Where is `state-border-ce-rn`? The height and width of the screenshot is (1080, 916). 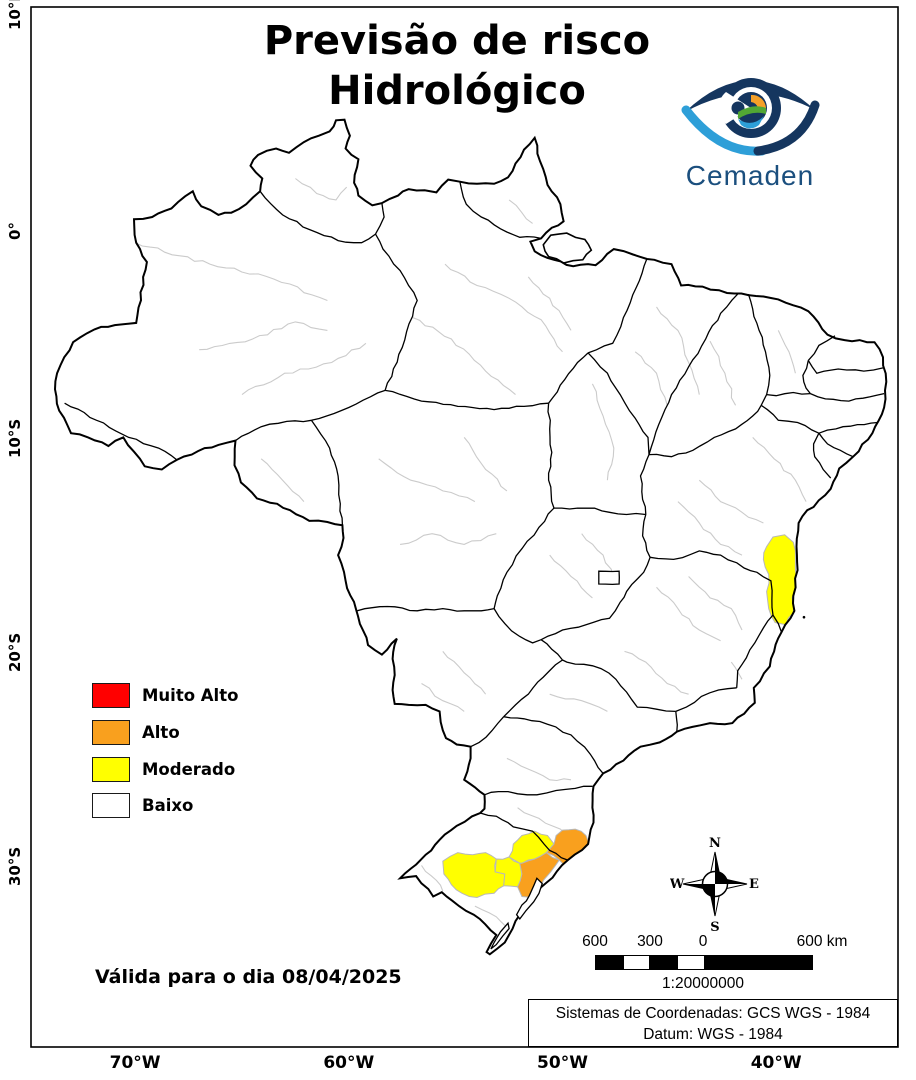
state-border-ce-rn is located at coordinates (821, 348).